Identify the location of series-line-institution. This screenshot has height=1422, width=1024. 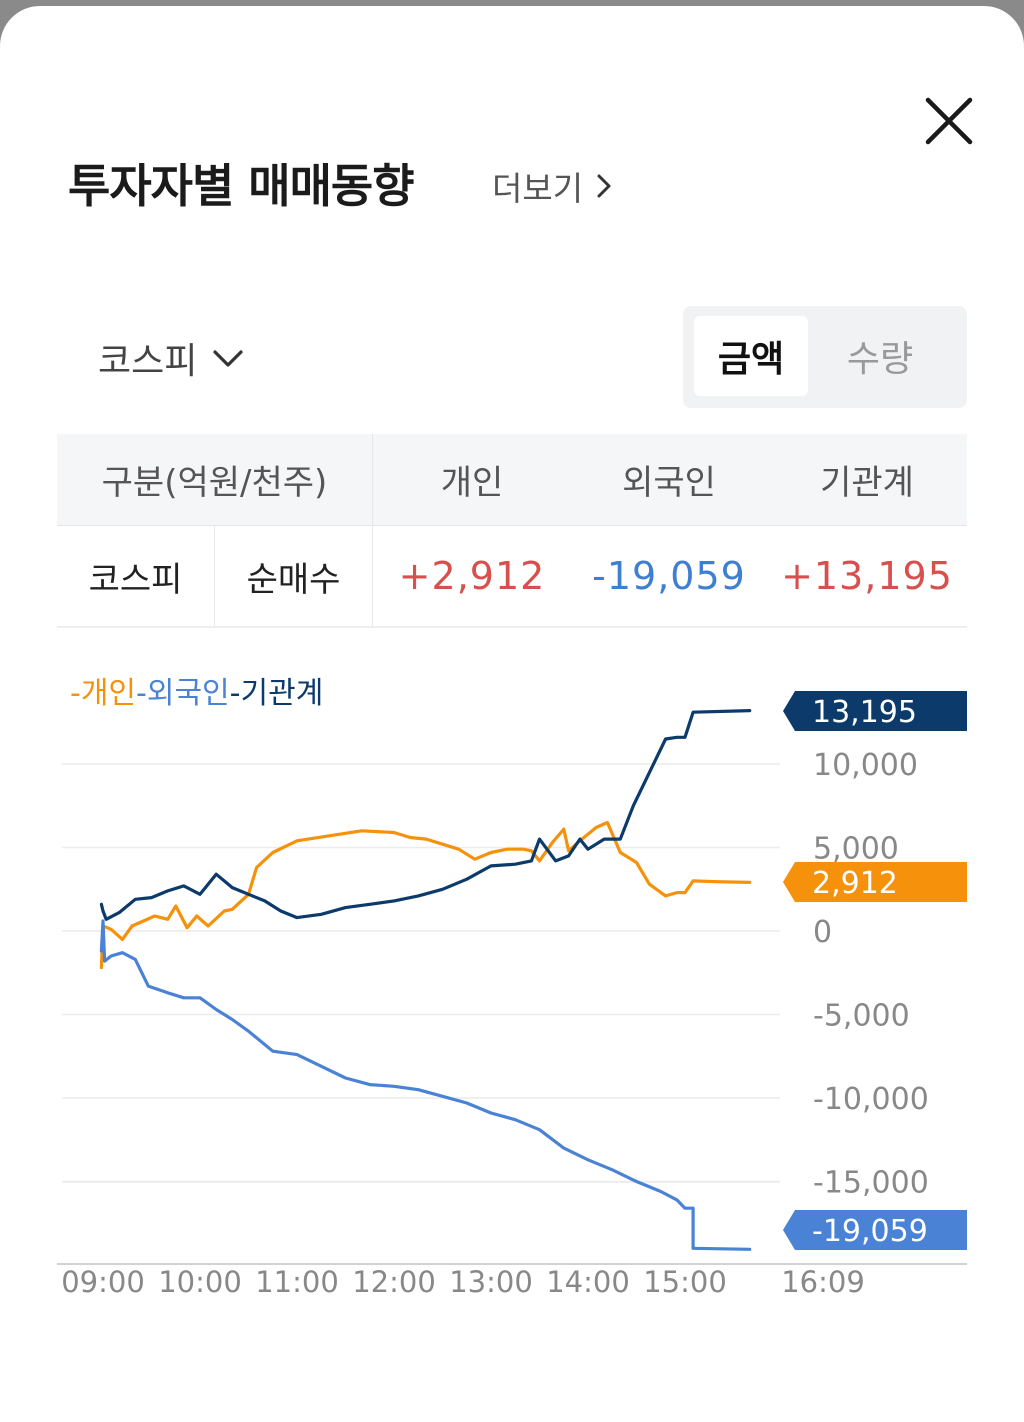
(425, 814).